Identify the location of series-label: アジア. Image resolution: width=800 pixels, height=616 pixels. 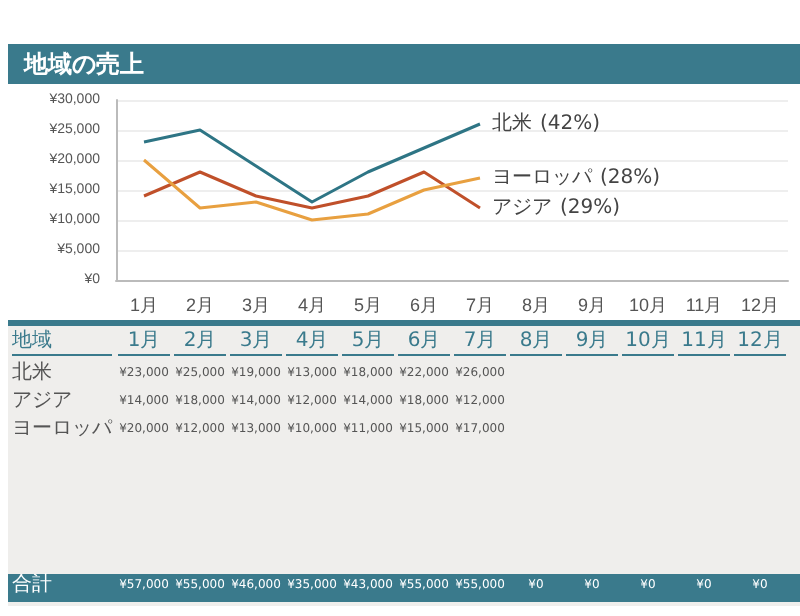
(522, 208).